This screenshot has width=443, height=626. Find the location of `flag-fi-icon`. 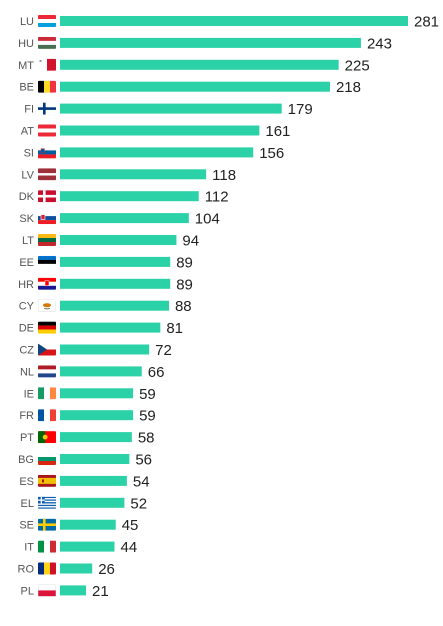

flag-fi-icon is located at coordinates (47, 108).